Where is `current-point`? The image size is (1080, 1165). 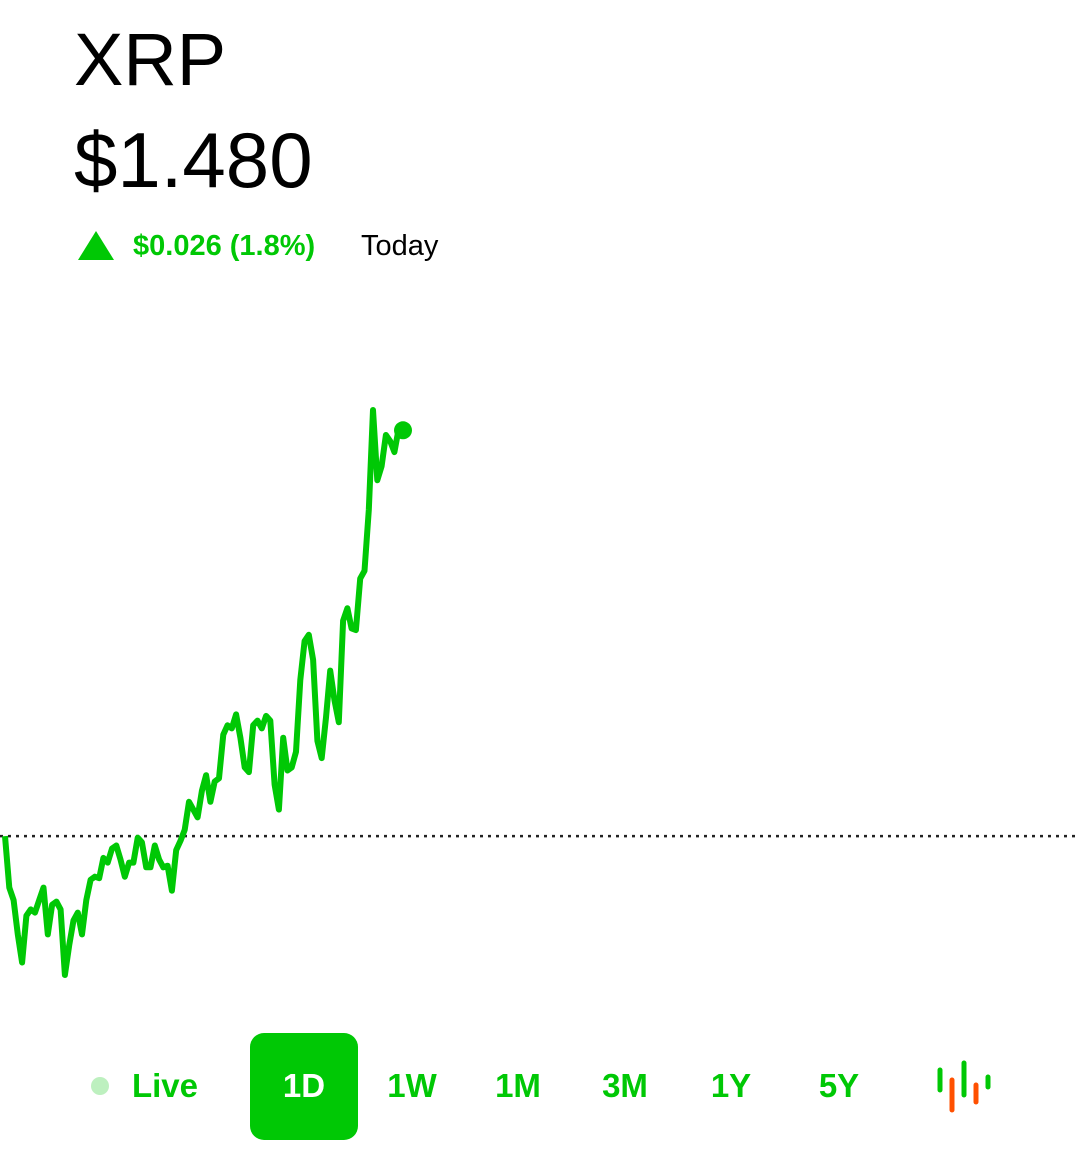 current-point is located at coordinates (403, 430).